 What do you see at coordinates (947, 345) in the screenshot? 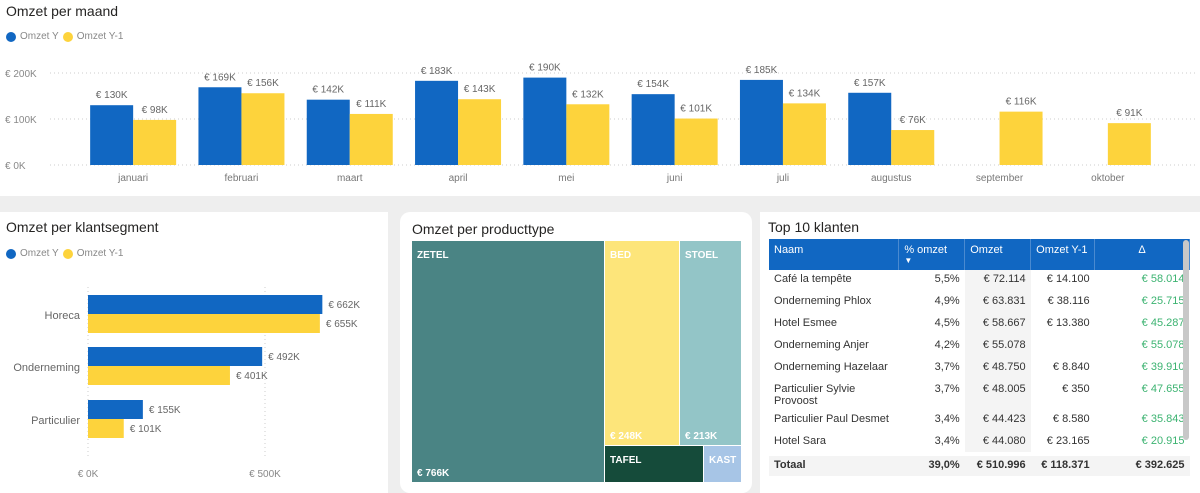
I see `table-cell: 4,2%` at bounding box center [947, 345].